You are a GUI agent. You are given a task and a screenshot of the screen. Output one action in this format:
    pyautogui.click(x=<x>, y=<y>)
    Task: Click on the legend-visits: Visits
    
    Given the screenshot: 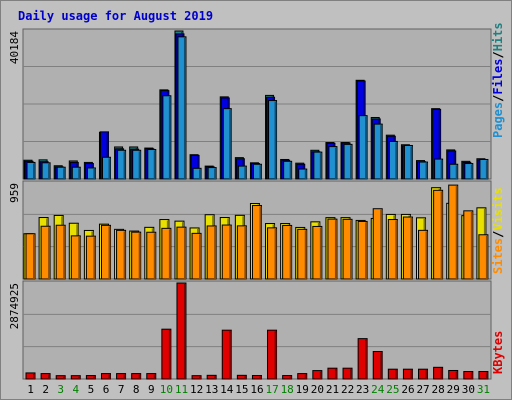 What is the action you would take?
    pyautogui.click(x=498, y=208)
    